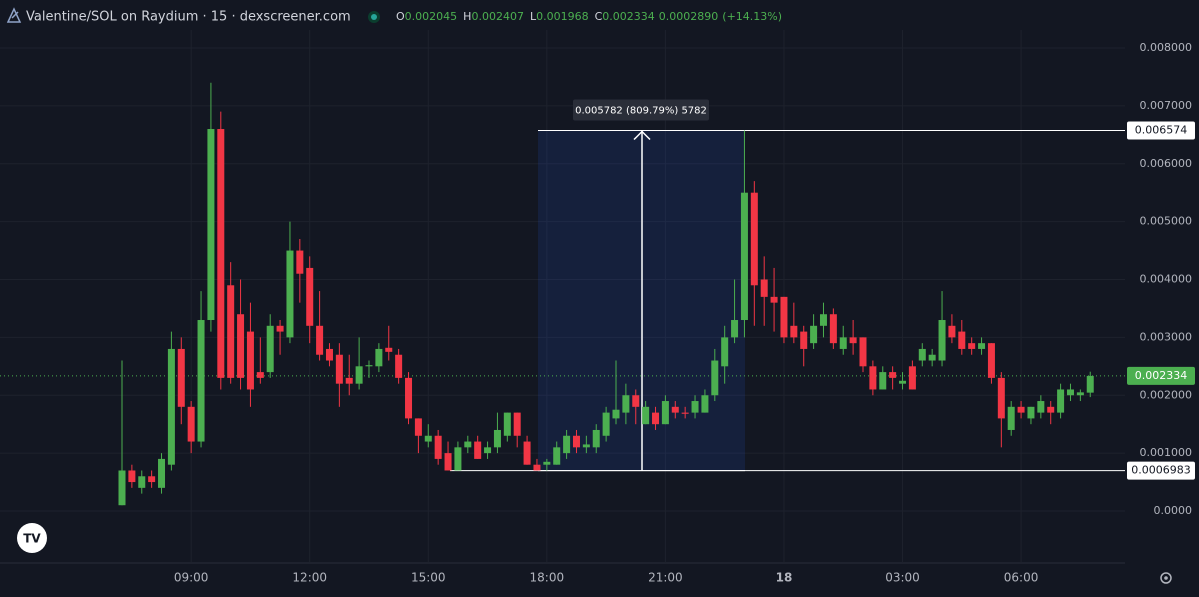  I want to click on gear, so click(1166, 578).